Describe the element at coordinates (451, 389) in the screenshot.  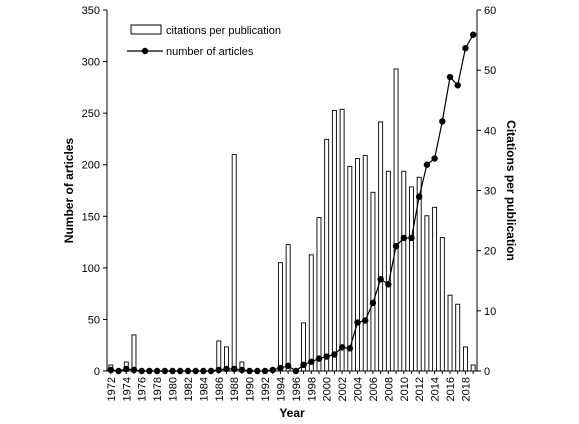
I see `x-tick-label: 2016` at that location.